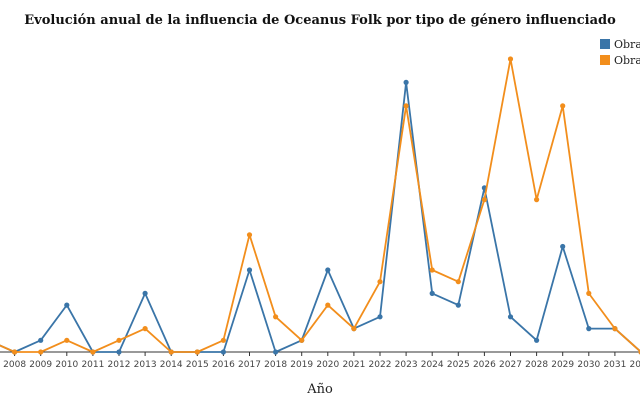 The width and height of the screenshot is (640, 400). I want to click on x-tick-label: 2019, so click(301, 365).